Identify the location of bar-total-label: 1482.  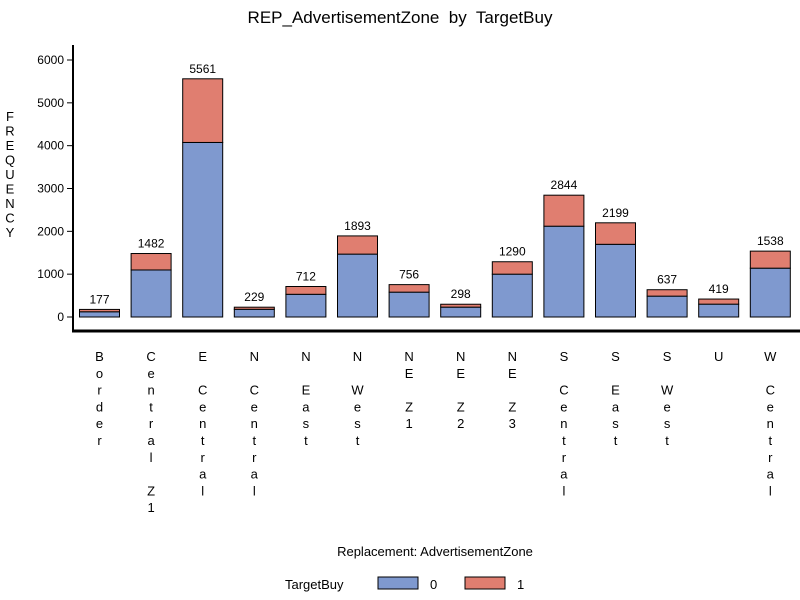
(151, 244).